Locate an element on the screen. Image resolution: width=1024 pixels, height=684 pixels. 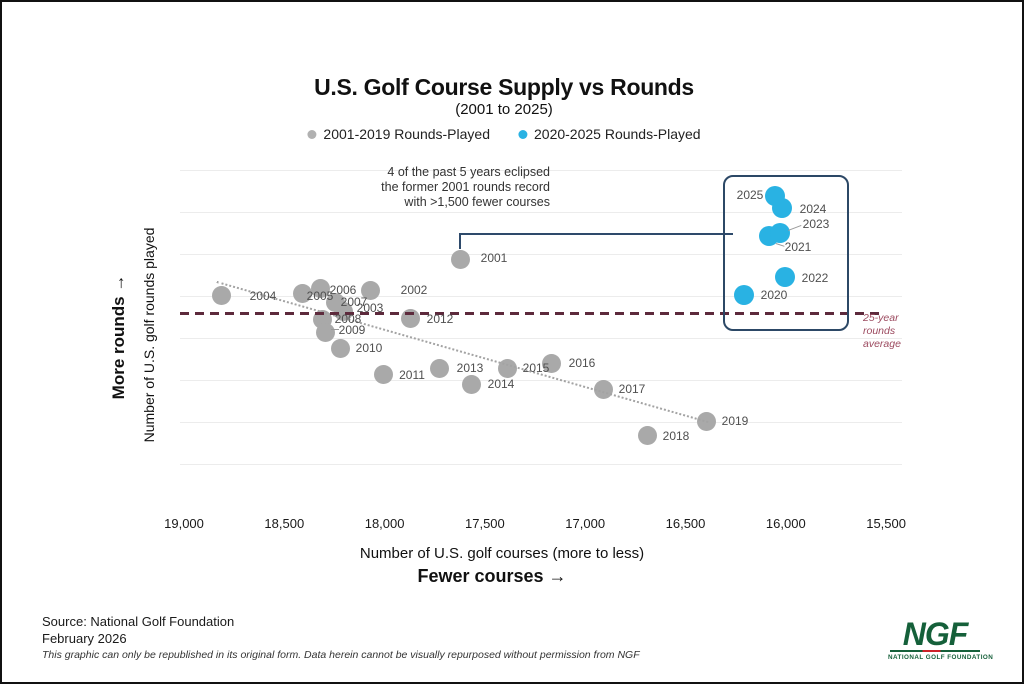
x-tick-label: 16,000 is located at coordinates (785, 523).